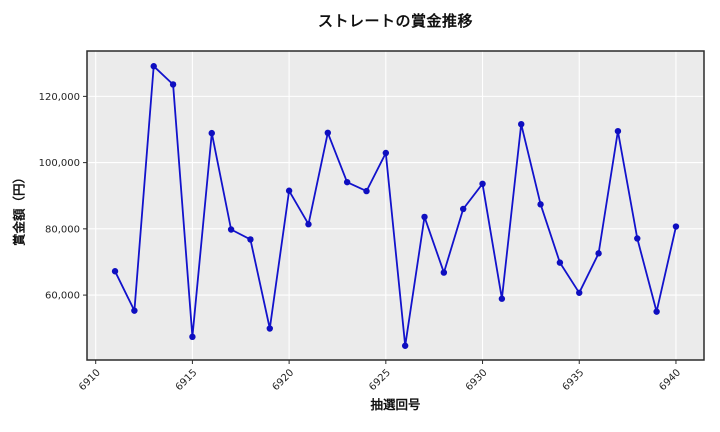  Describe the element at coordinates (62, 296) in the screenshot. I see `y-tick-label: 60,000` at that location.